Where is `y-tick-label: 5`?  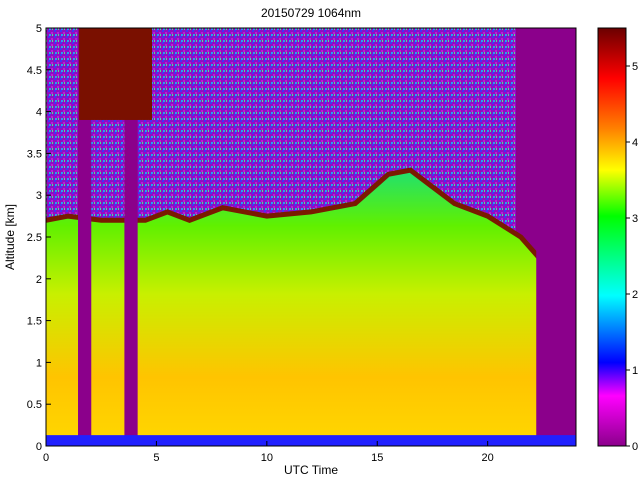 y-tick-label: 5 is located at coordinates (39, 29).